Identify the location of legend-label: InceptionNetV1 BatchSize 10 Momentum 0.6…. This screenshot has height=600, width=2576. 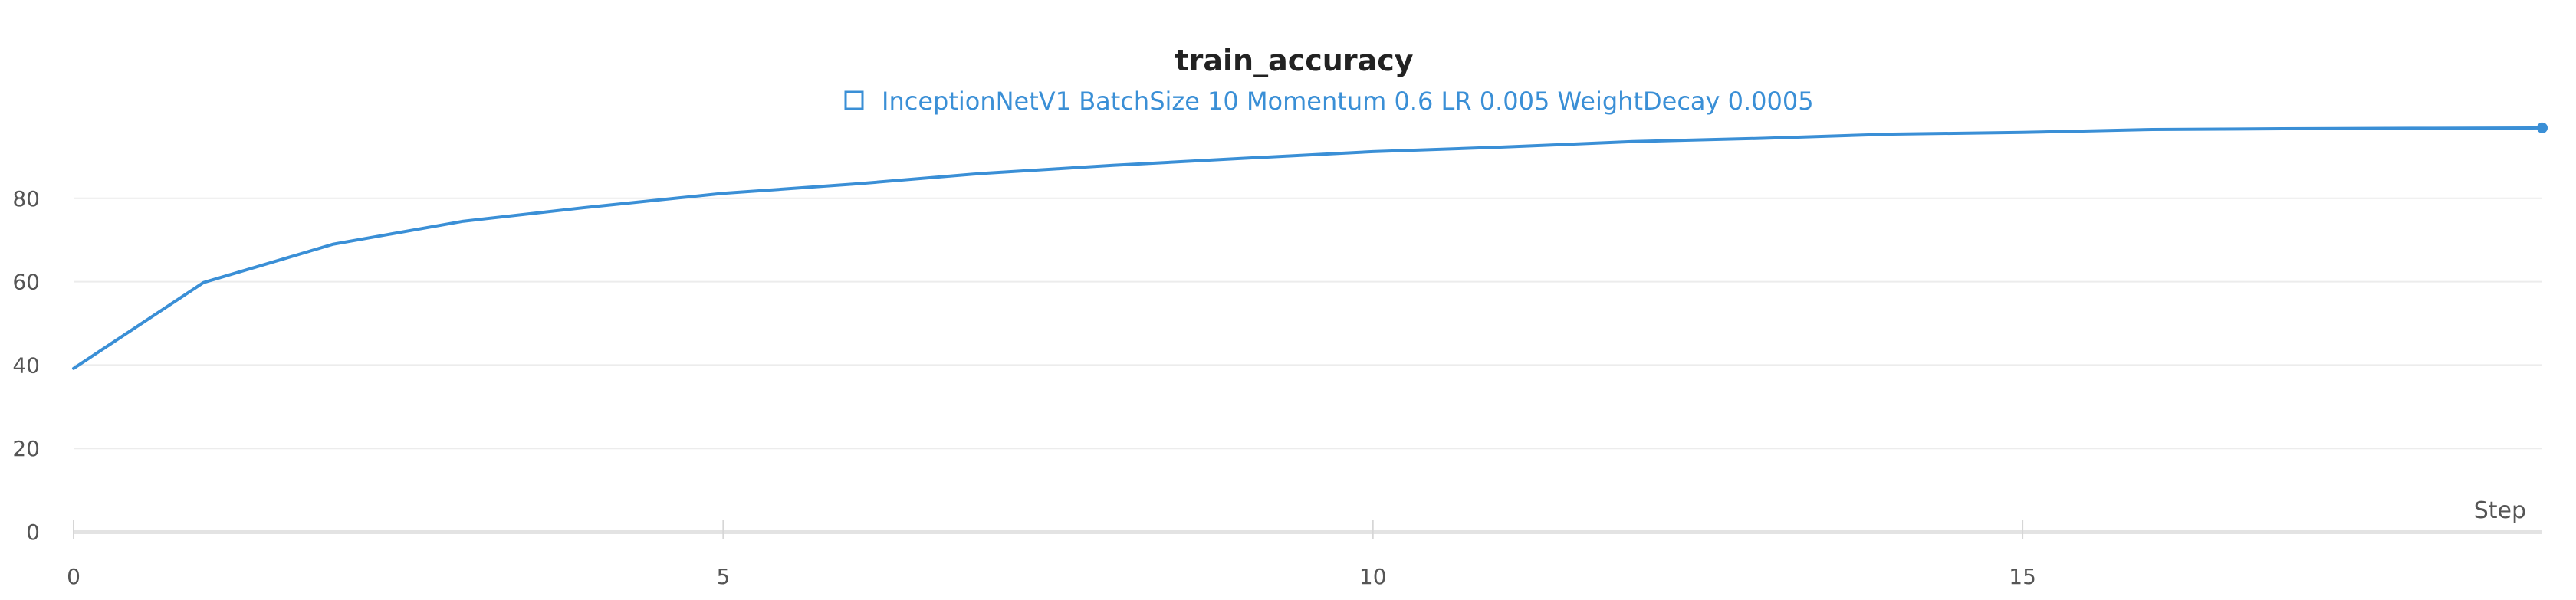
(1348, 101).